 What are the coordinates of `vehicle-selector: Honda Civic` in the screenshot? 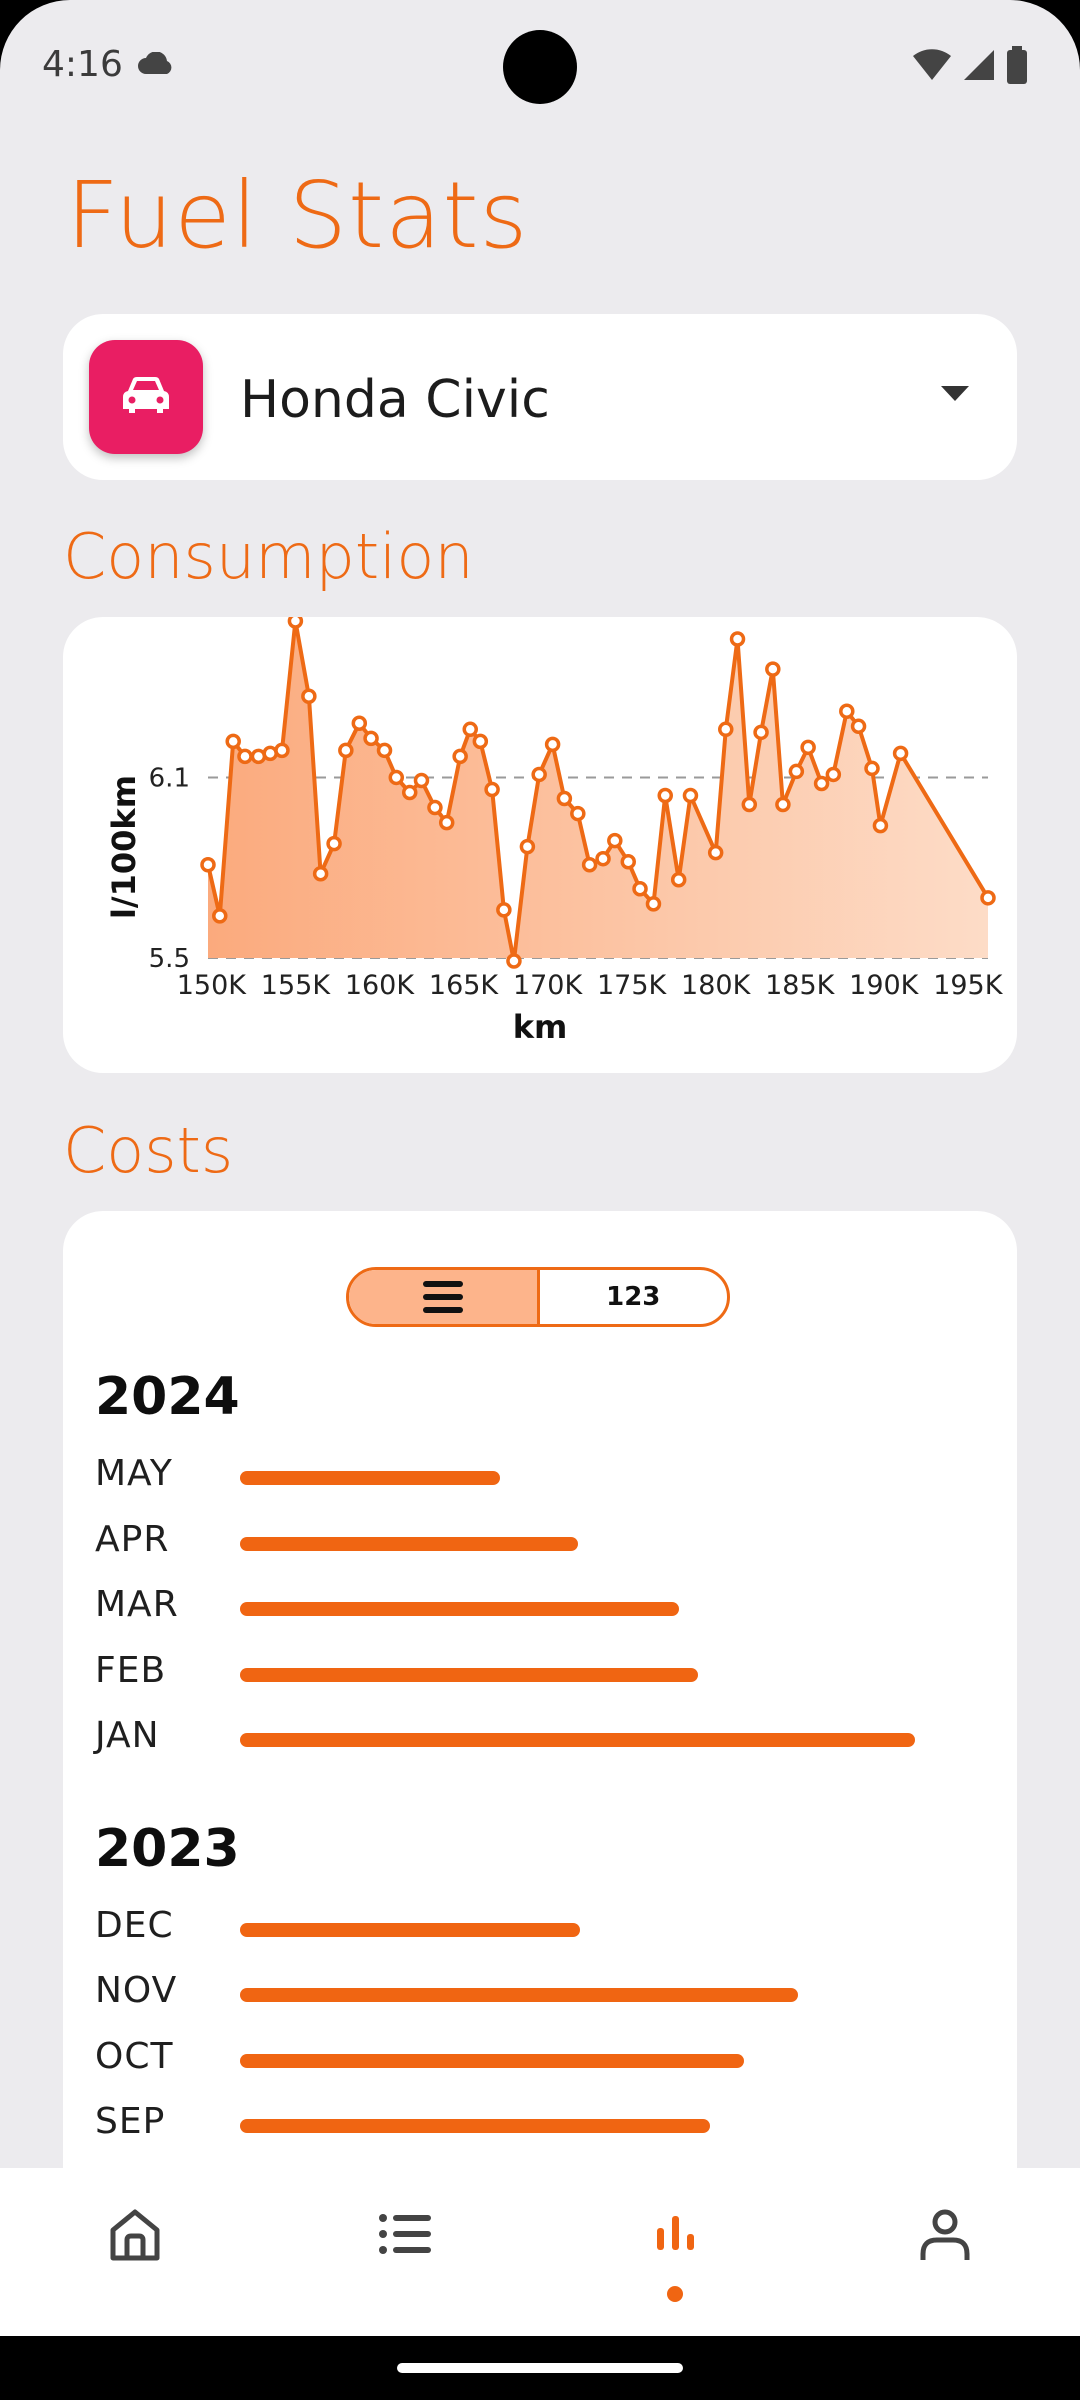 It's located at (540, 397).